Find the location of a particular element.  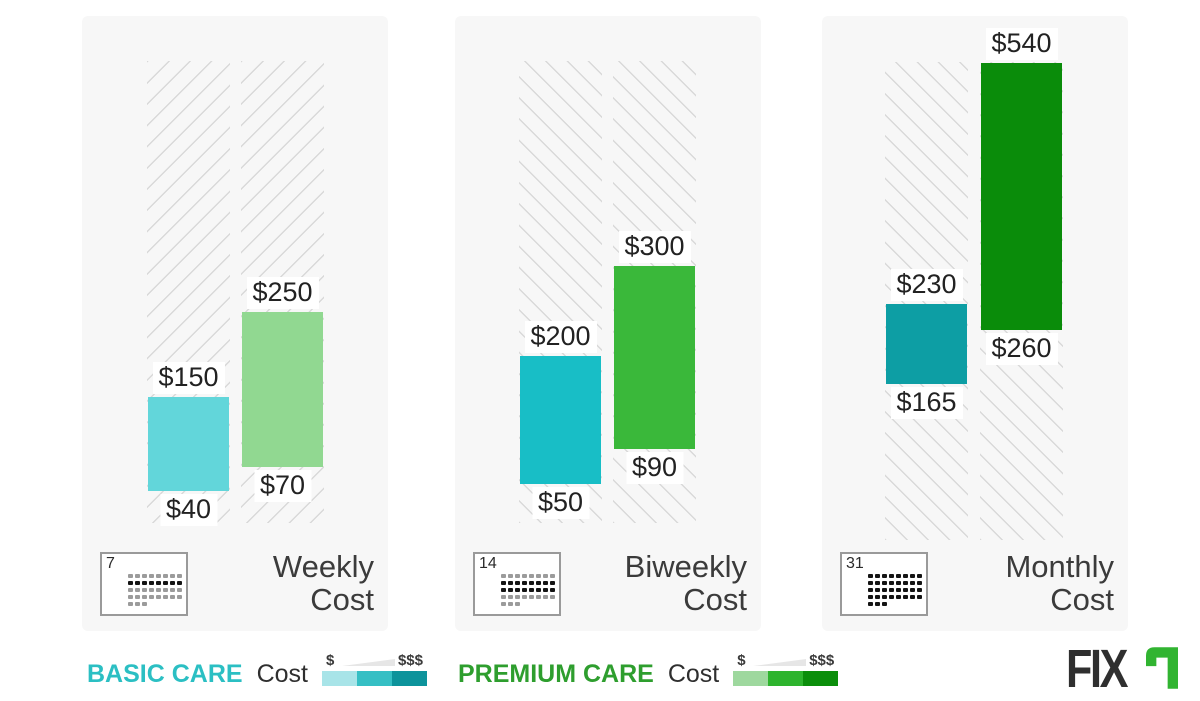

value-label-low: $40 is located at coordinates (188, 510).